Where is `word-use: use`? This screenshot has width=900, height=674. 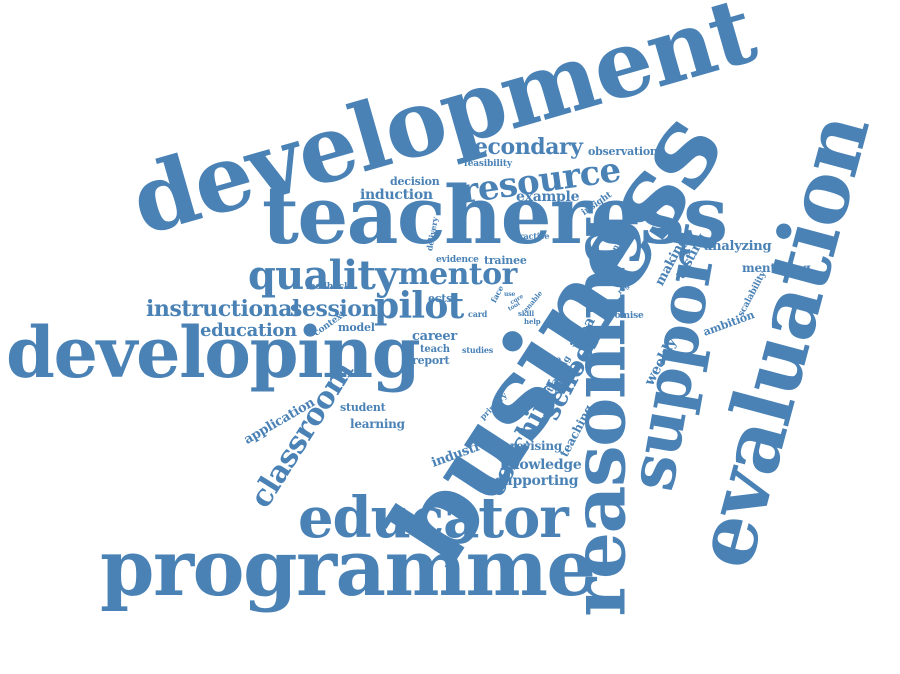 word-use: use is located at coordinates (510, 294).